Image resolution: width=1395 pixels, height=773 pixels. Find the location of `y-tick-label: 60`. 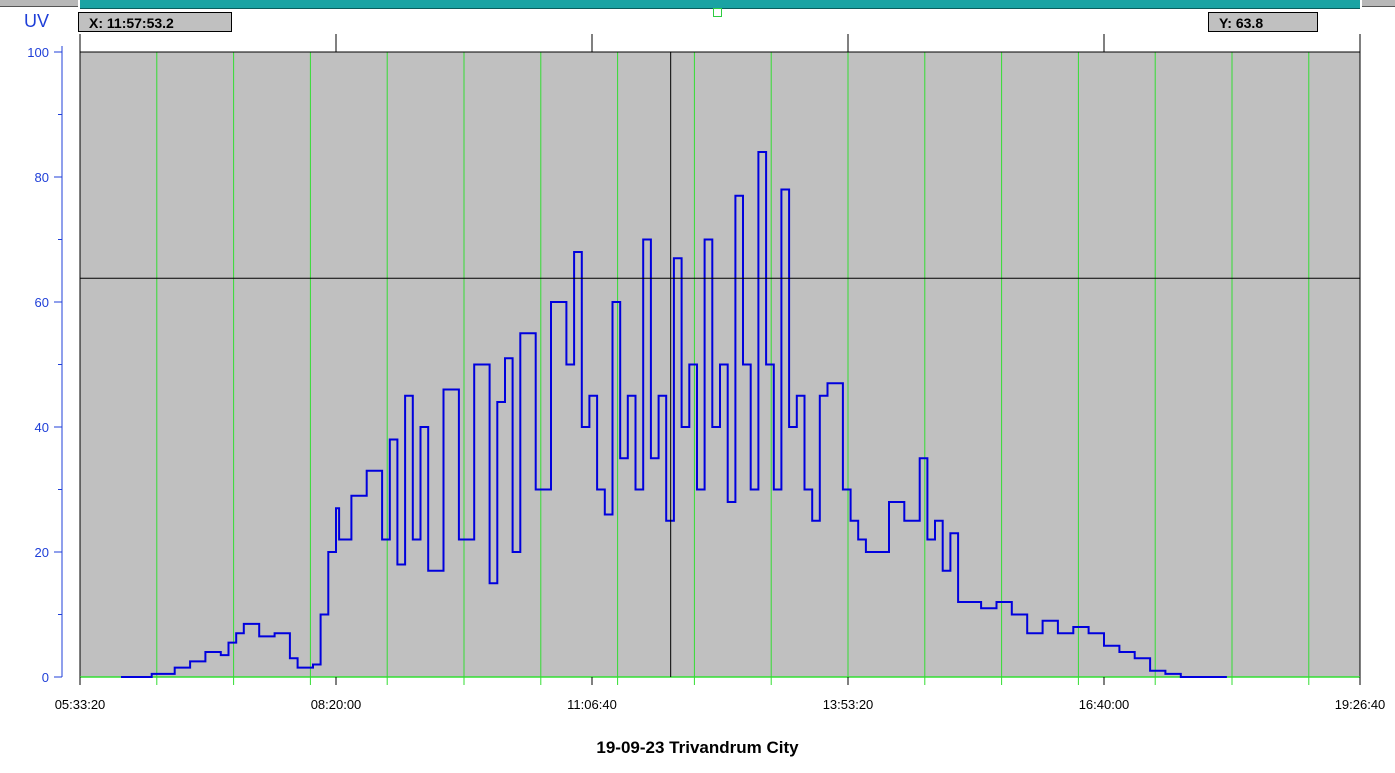

y-tick-label: 60 is located at coordinates (42, 302).